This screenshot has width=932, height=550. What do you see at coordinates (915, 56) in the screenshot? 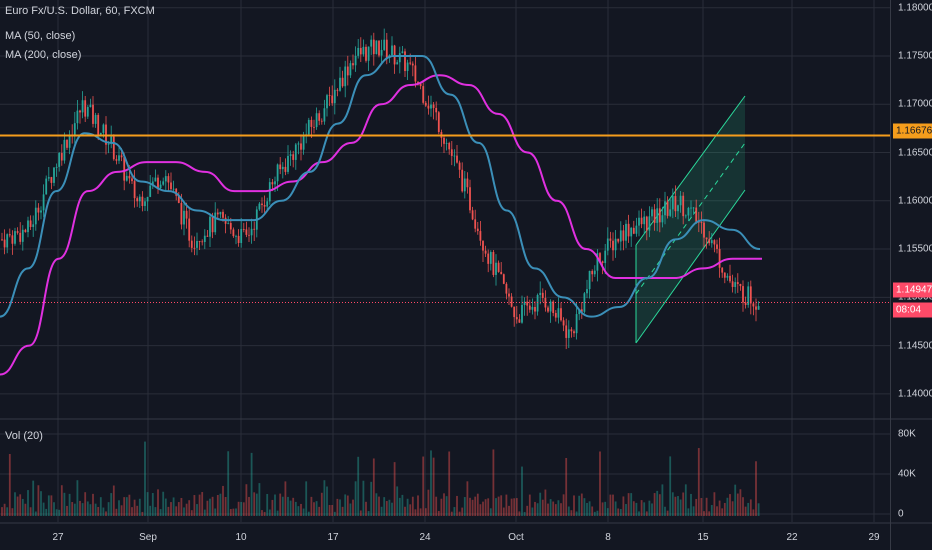
I see `price-tick-label: 1.17500` at bounding box center [915, 56].